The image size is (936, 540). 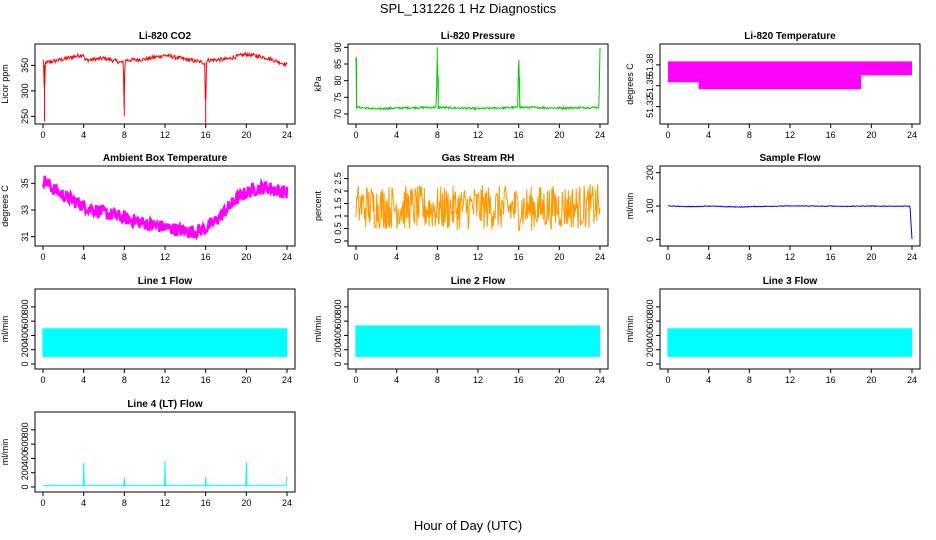 What do you see at coordinates (338, 215) in the screenshot?
I see `y-tick-label: 1` at bounding box center [338, 215].